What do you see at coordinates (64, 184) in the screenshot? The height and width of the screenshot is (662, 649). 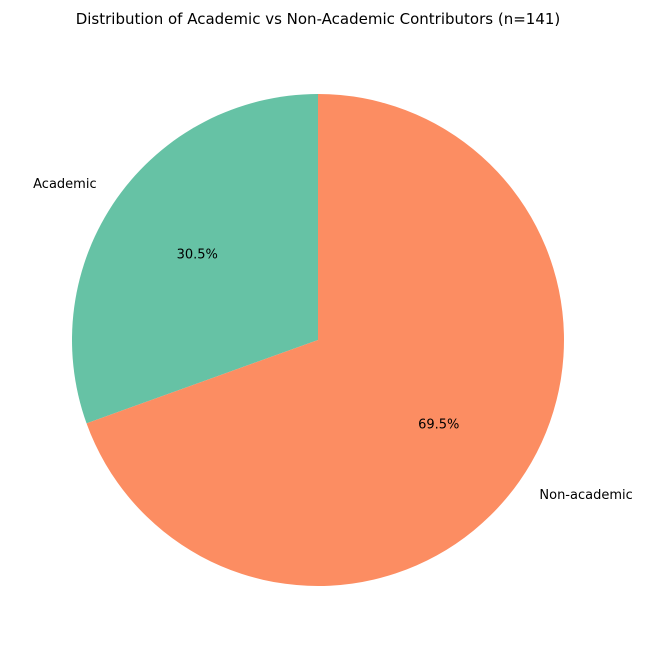 I see `slice-label-academic: Academic` at bounding box center [64, 184].